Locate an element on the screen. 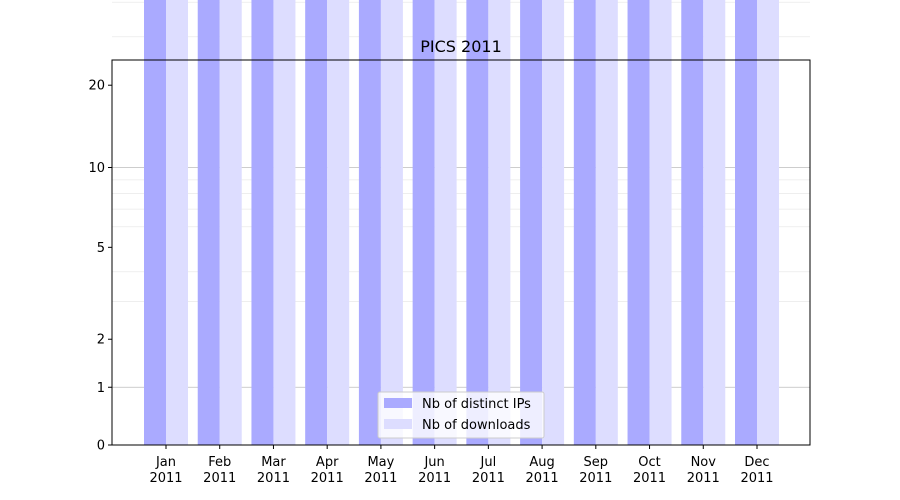 The width and height of the screenshot is (900, 500). y-tick-label: 0 is located at coordinates (101, 446).